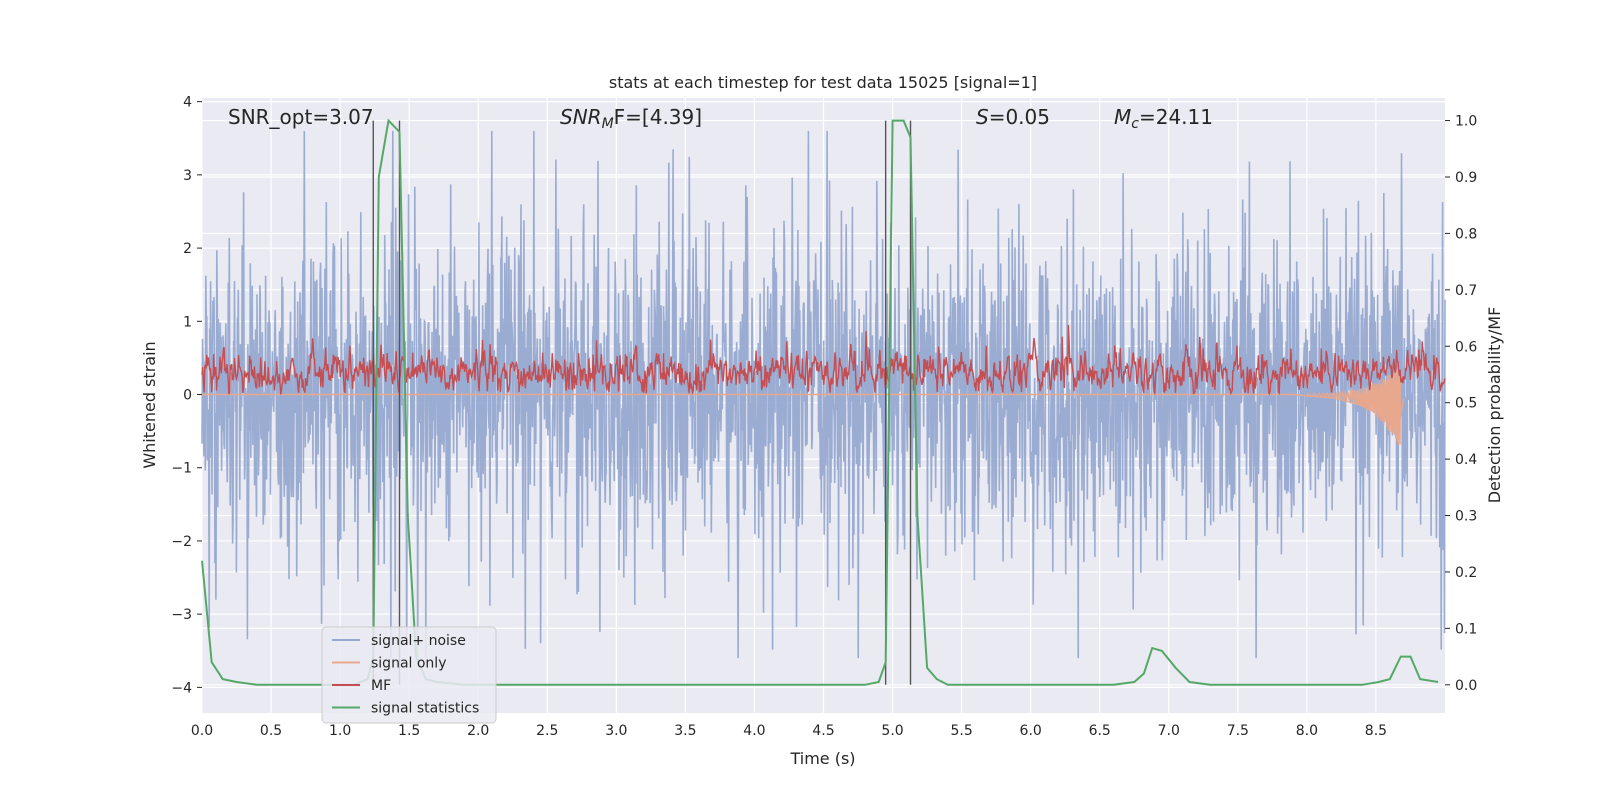 The width and height of the screenshot is (1600, 800). I want to click on x-axis-label: Time (s), so click(822, 758).